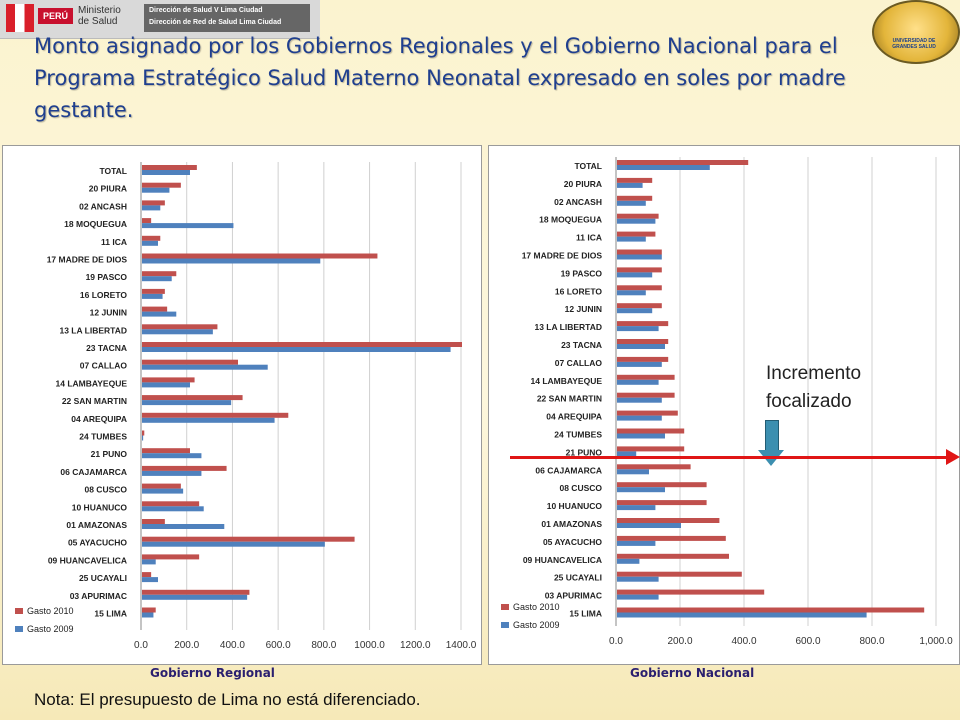 Image resolution: width=960 pixels, height=720 pixels. Describe the element at coordinates (953, 457) in the screenshot. I see `right-arrow-icon` at that location.